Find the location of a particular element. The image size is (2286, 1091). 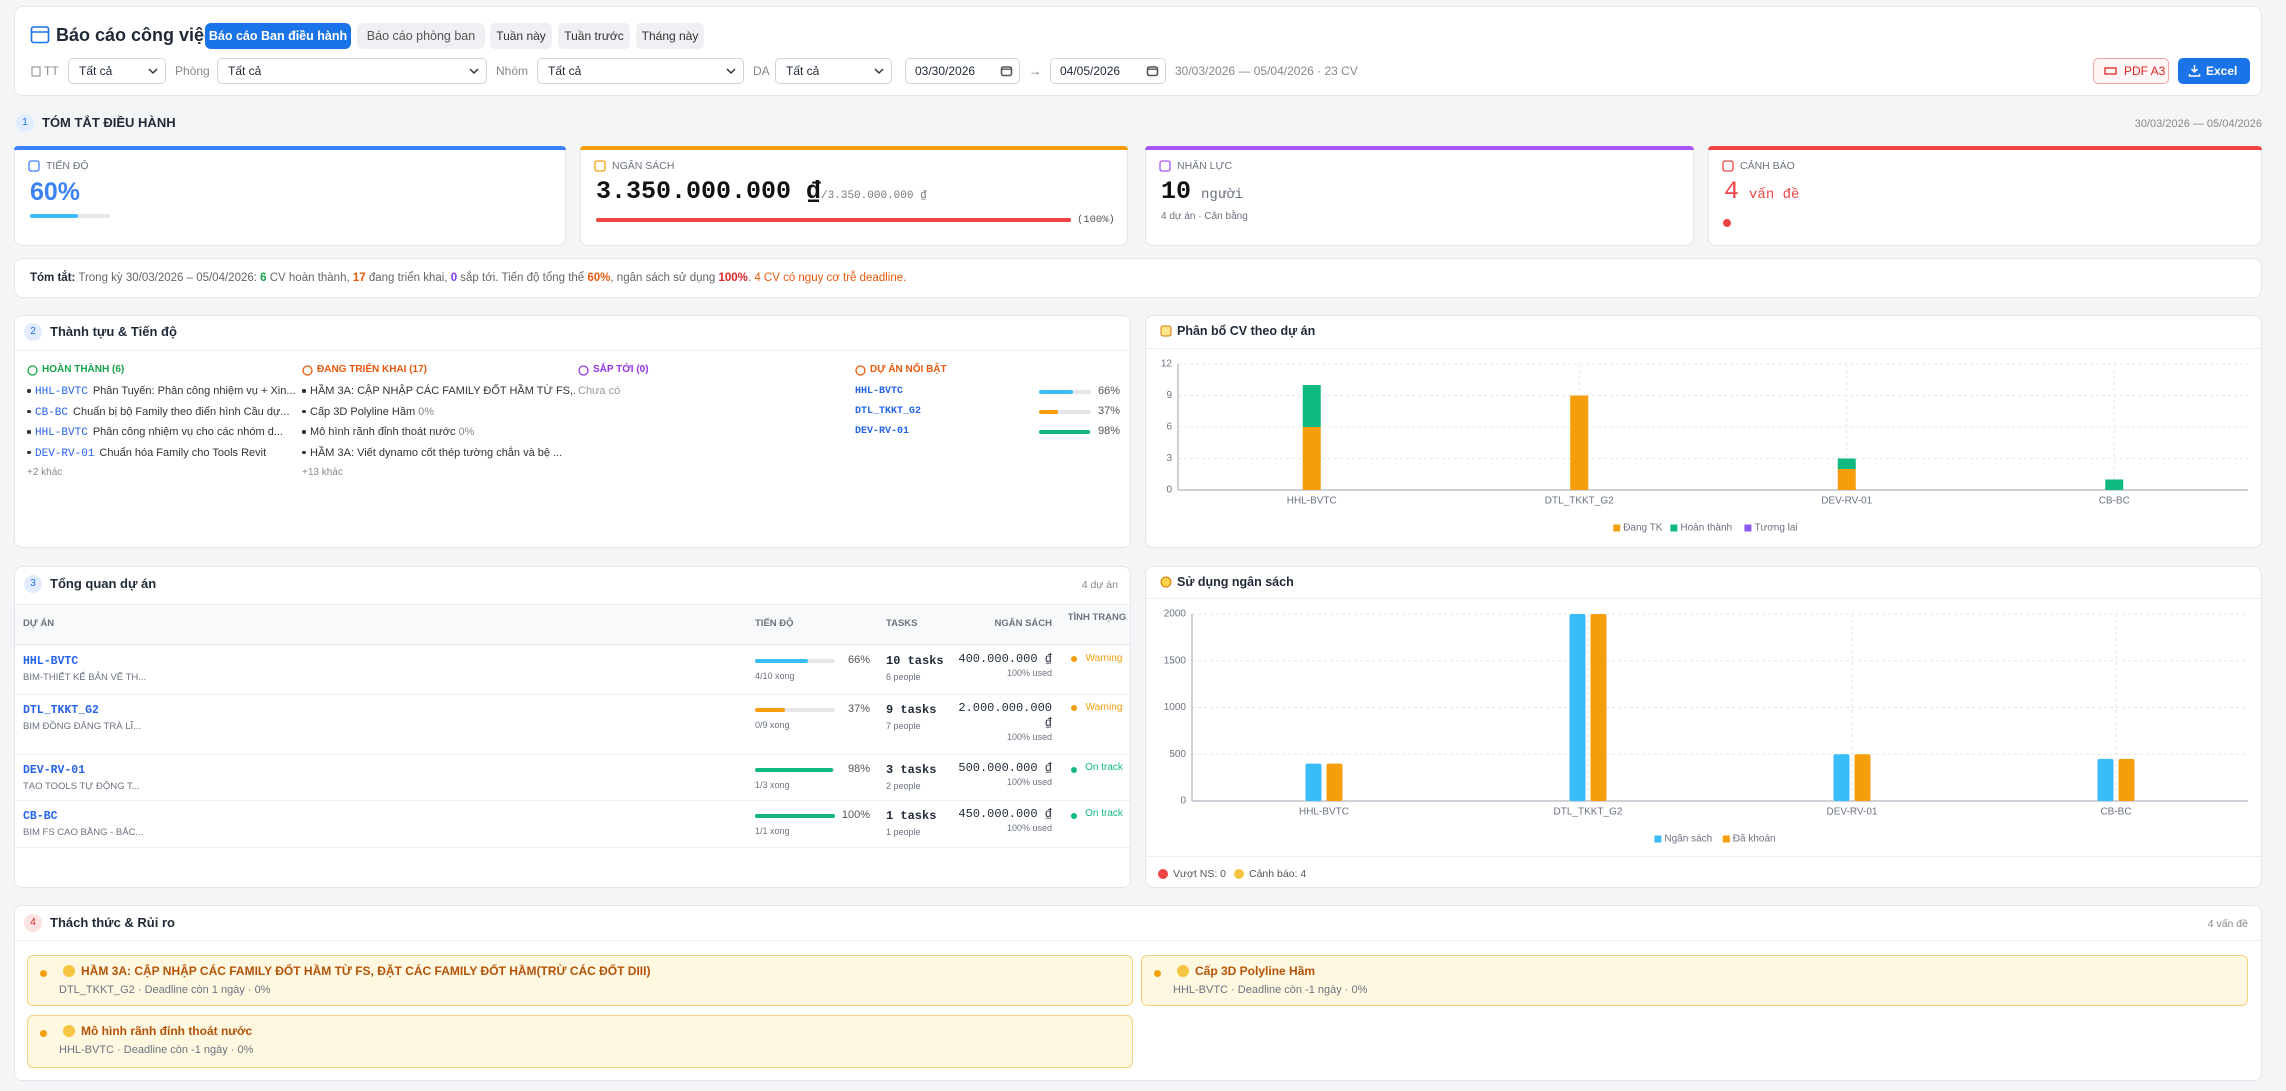

people-count: 1 people is located at coordinates (903, 832).